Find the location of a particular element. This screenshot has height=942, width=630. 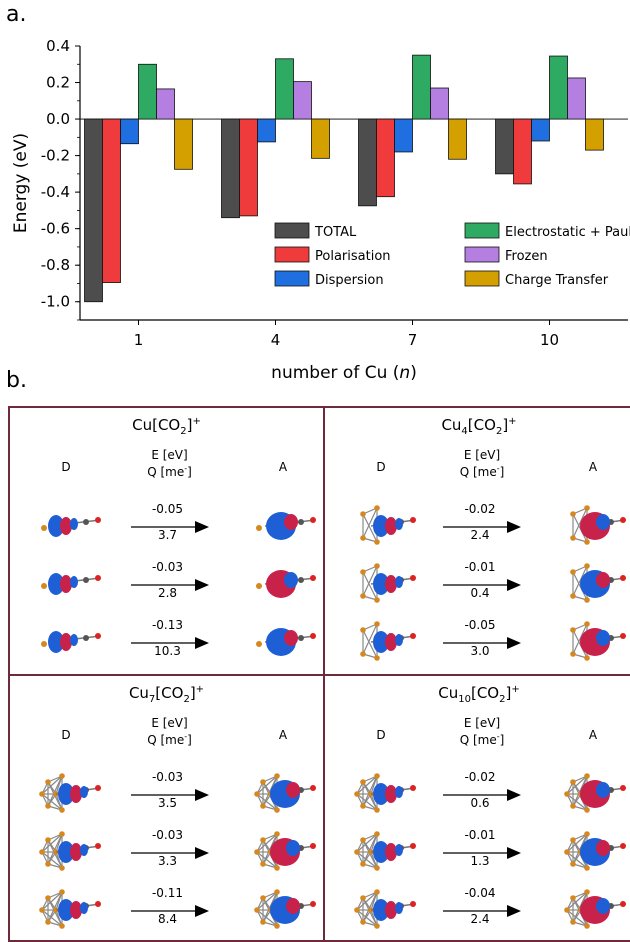

charge-value: 2.4 is located at coordinates (480, 535).